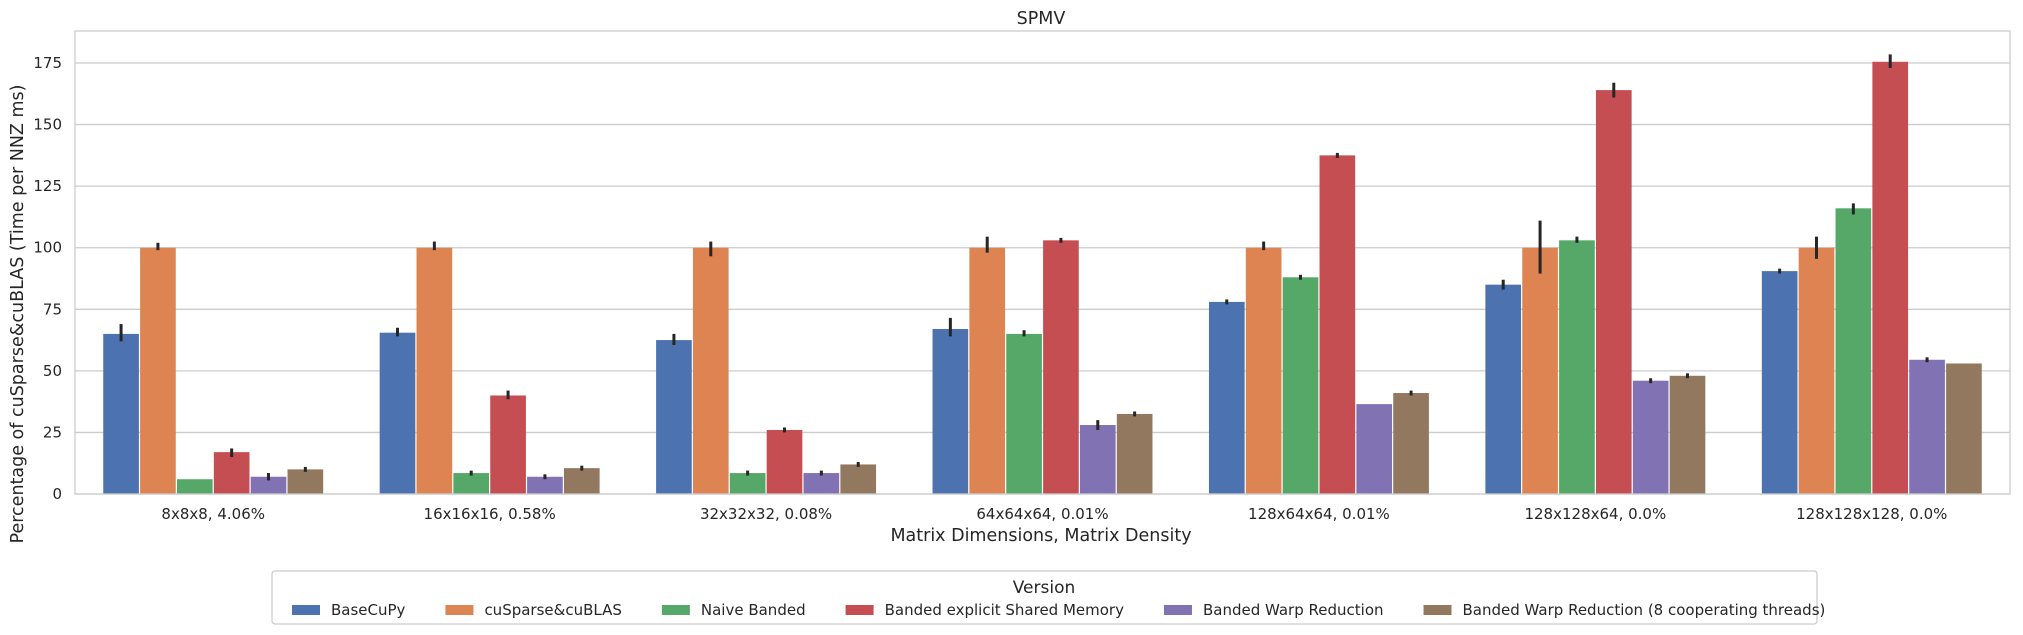  I want to click on legend-label: BaseCuPy, so click(368, 610).